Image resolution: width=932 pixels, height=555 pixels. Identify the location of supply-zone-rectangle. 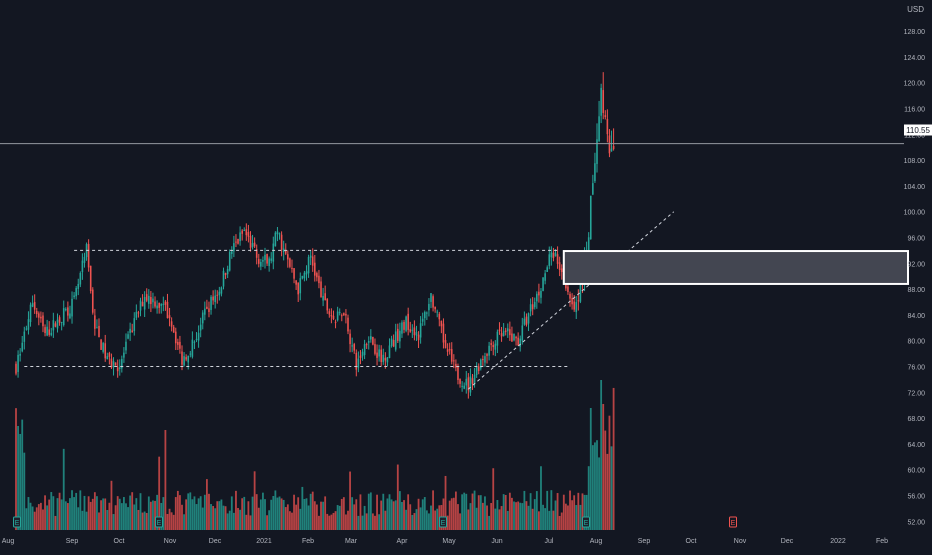
(735, 267).